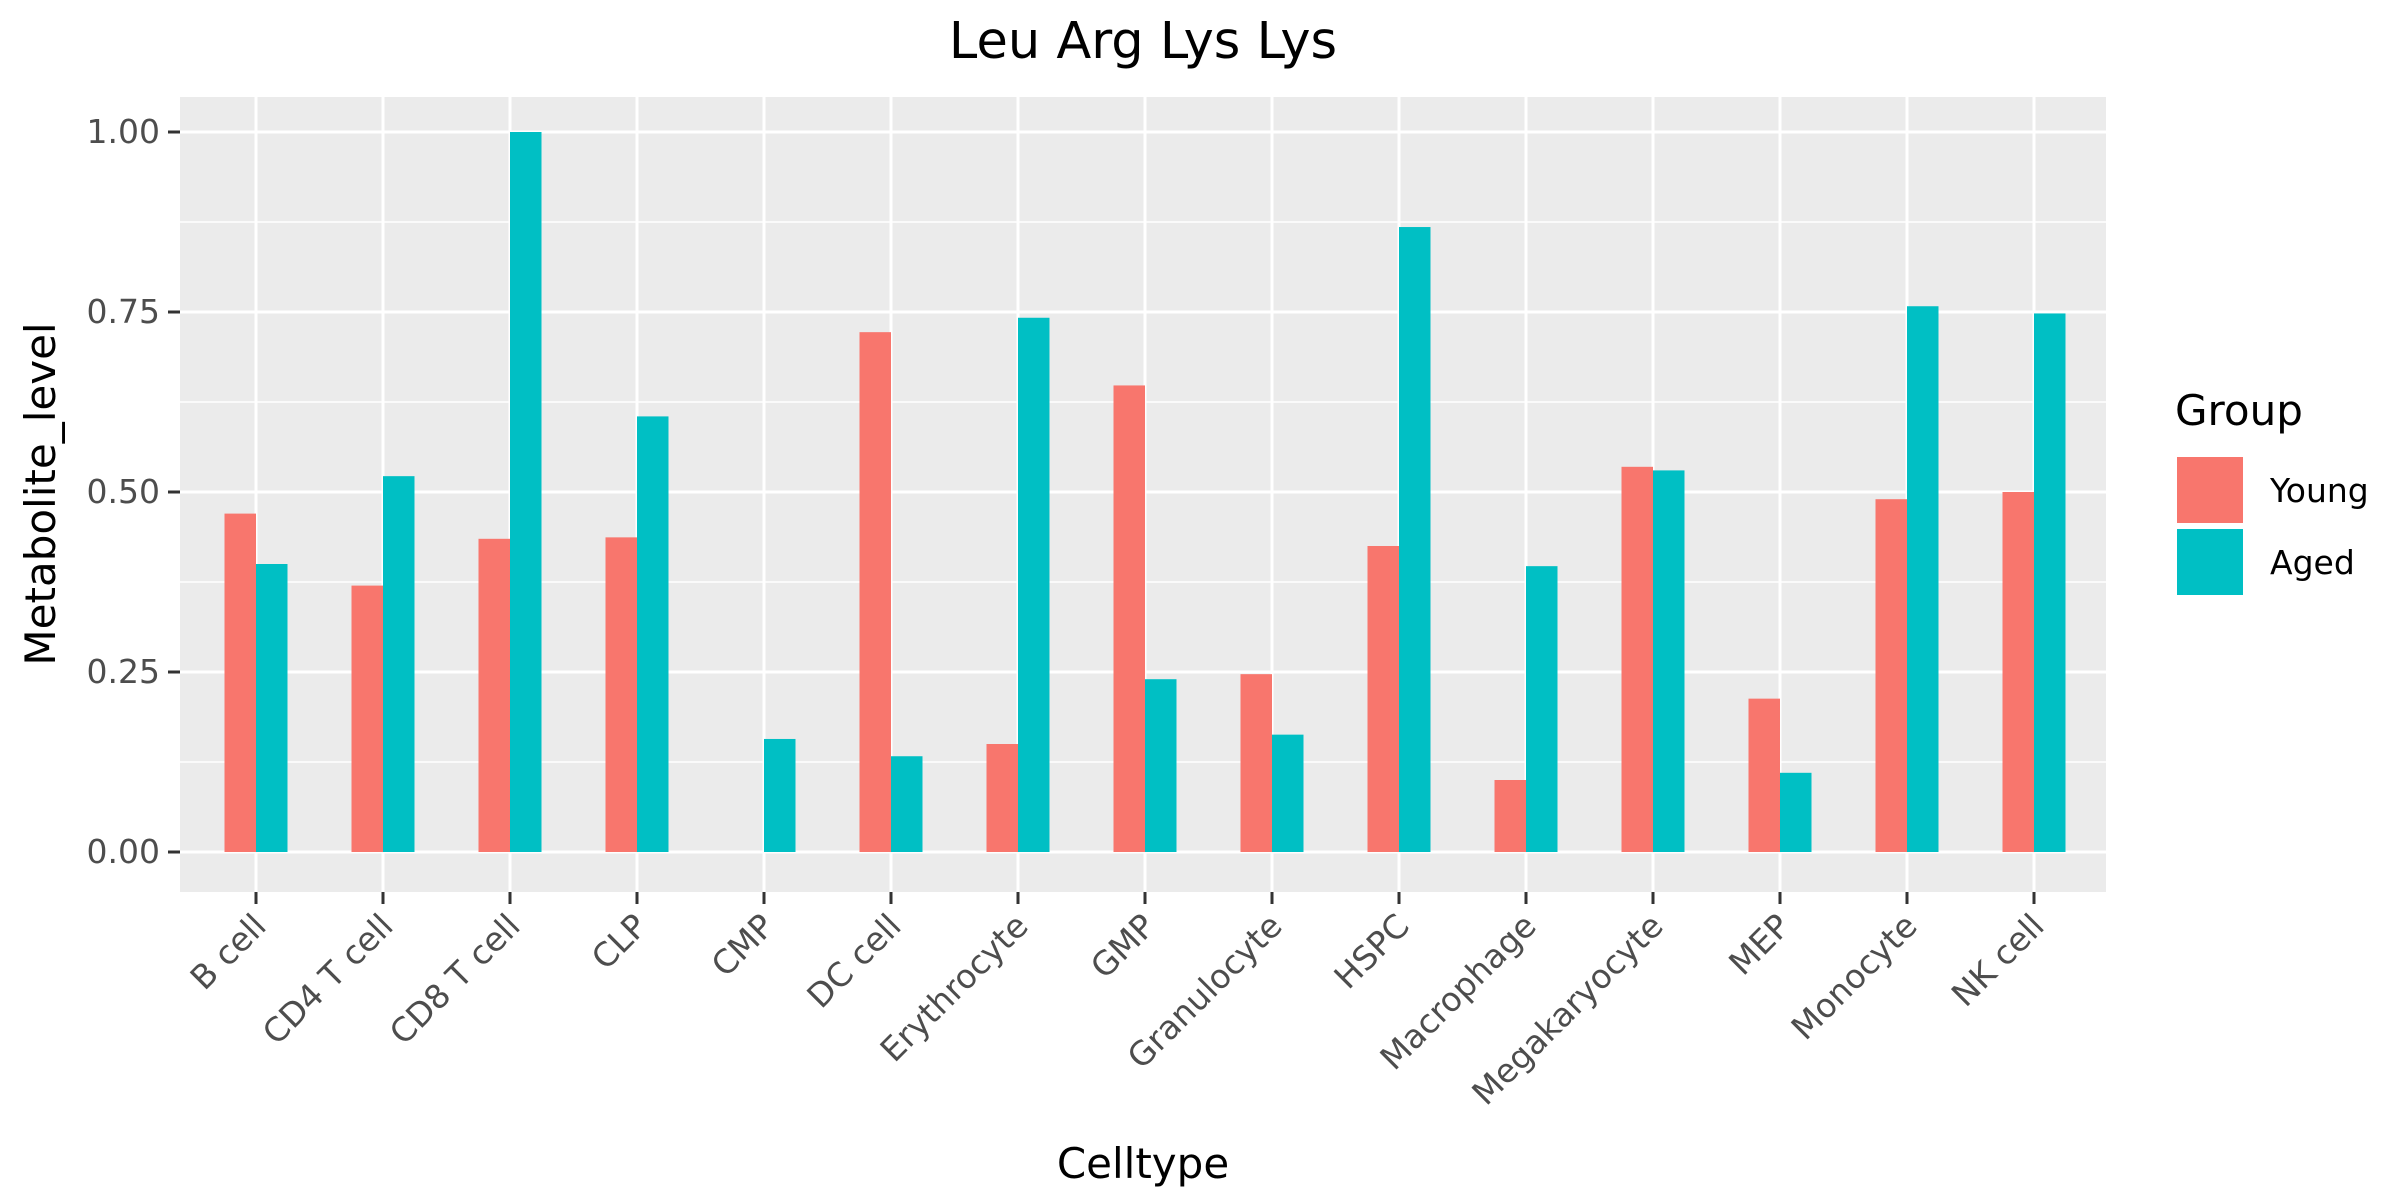  What do you see at coordinates (1371, 951) in the screenshot?
I see `x-tick-label: HSPC` at bounding box center [1371, 951].